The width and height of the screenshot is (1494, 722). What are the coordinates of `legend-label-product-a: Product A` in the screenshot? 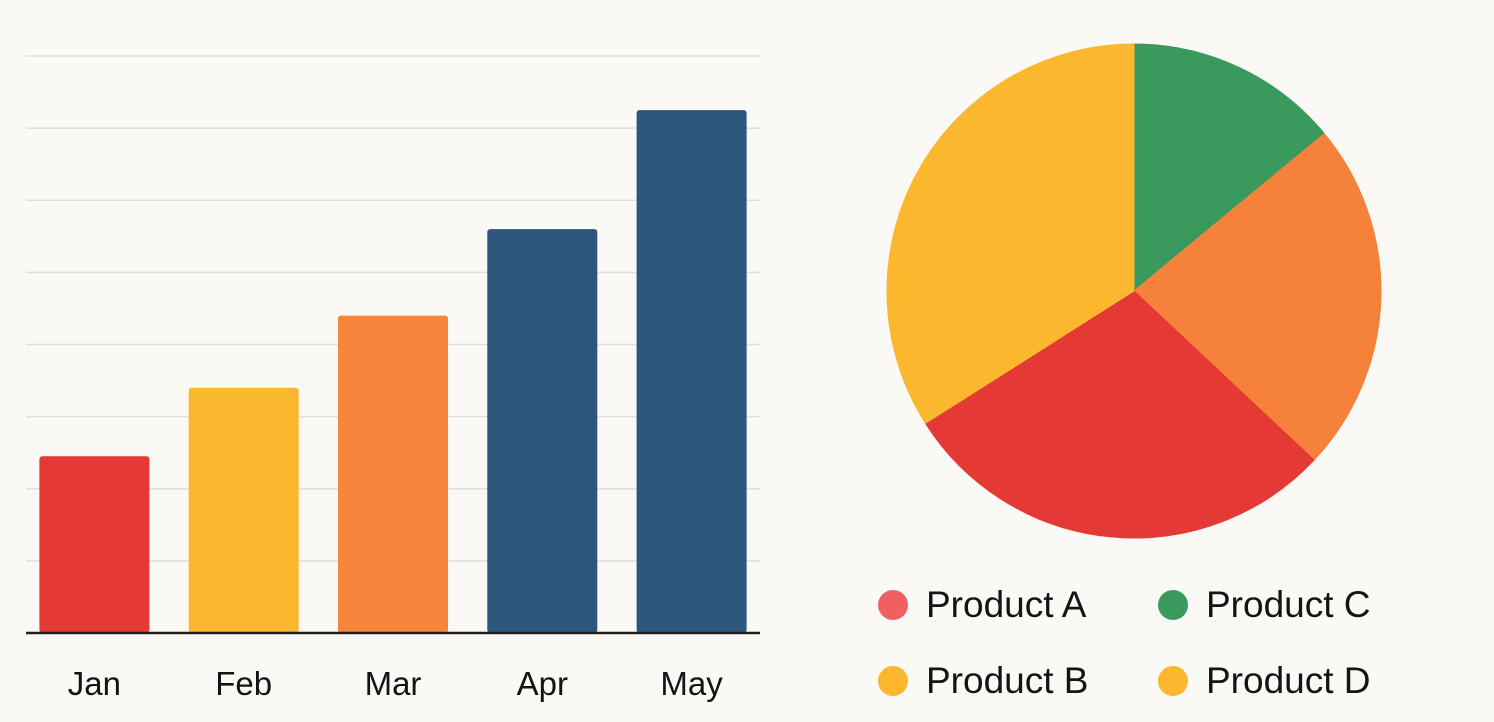 It's located at (1006, 604).